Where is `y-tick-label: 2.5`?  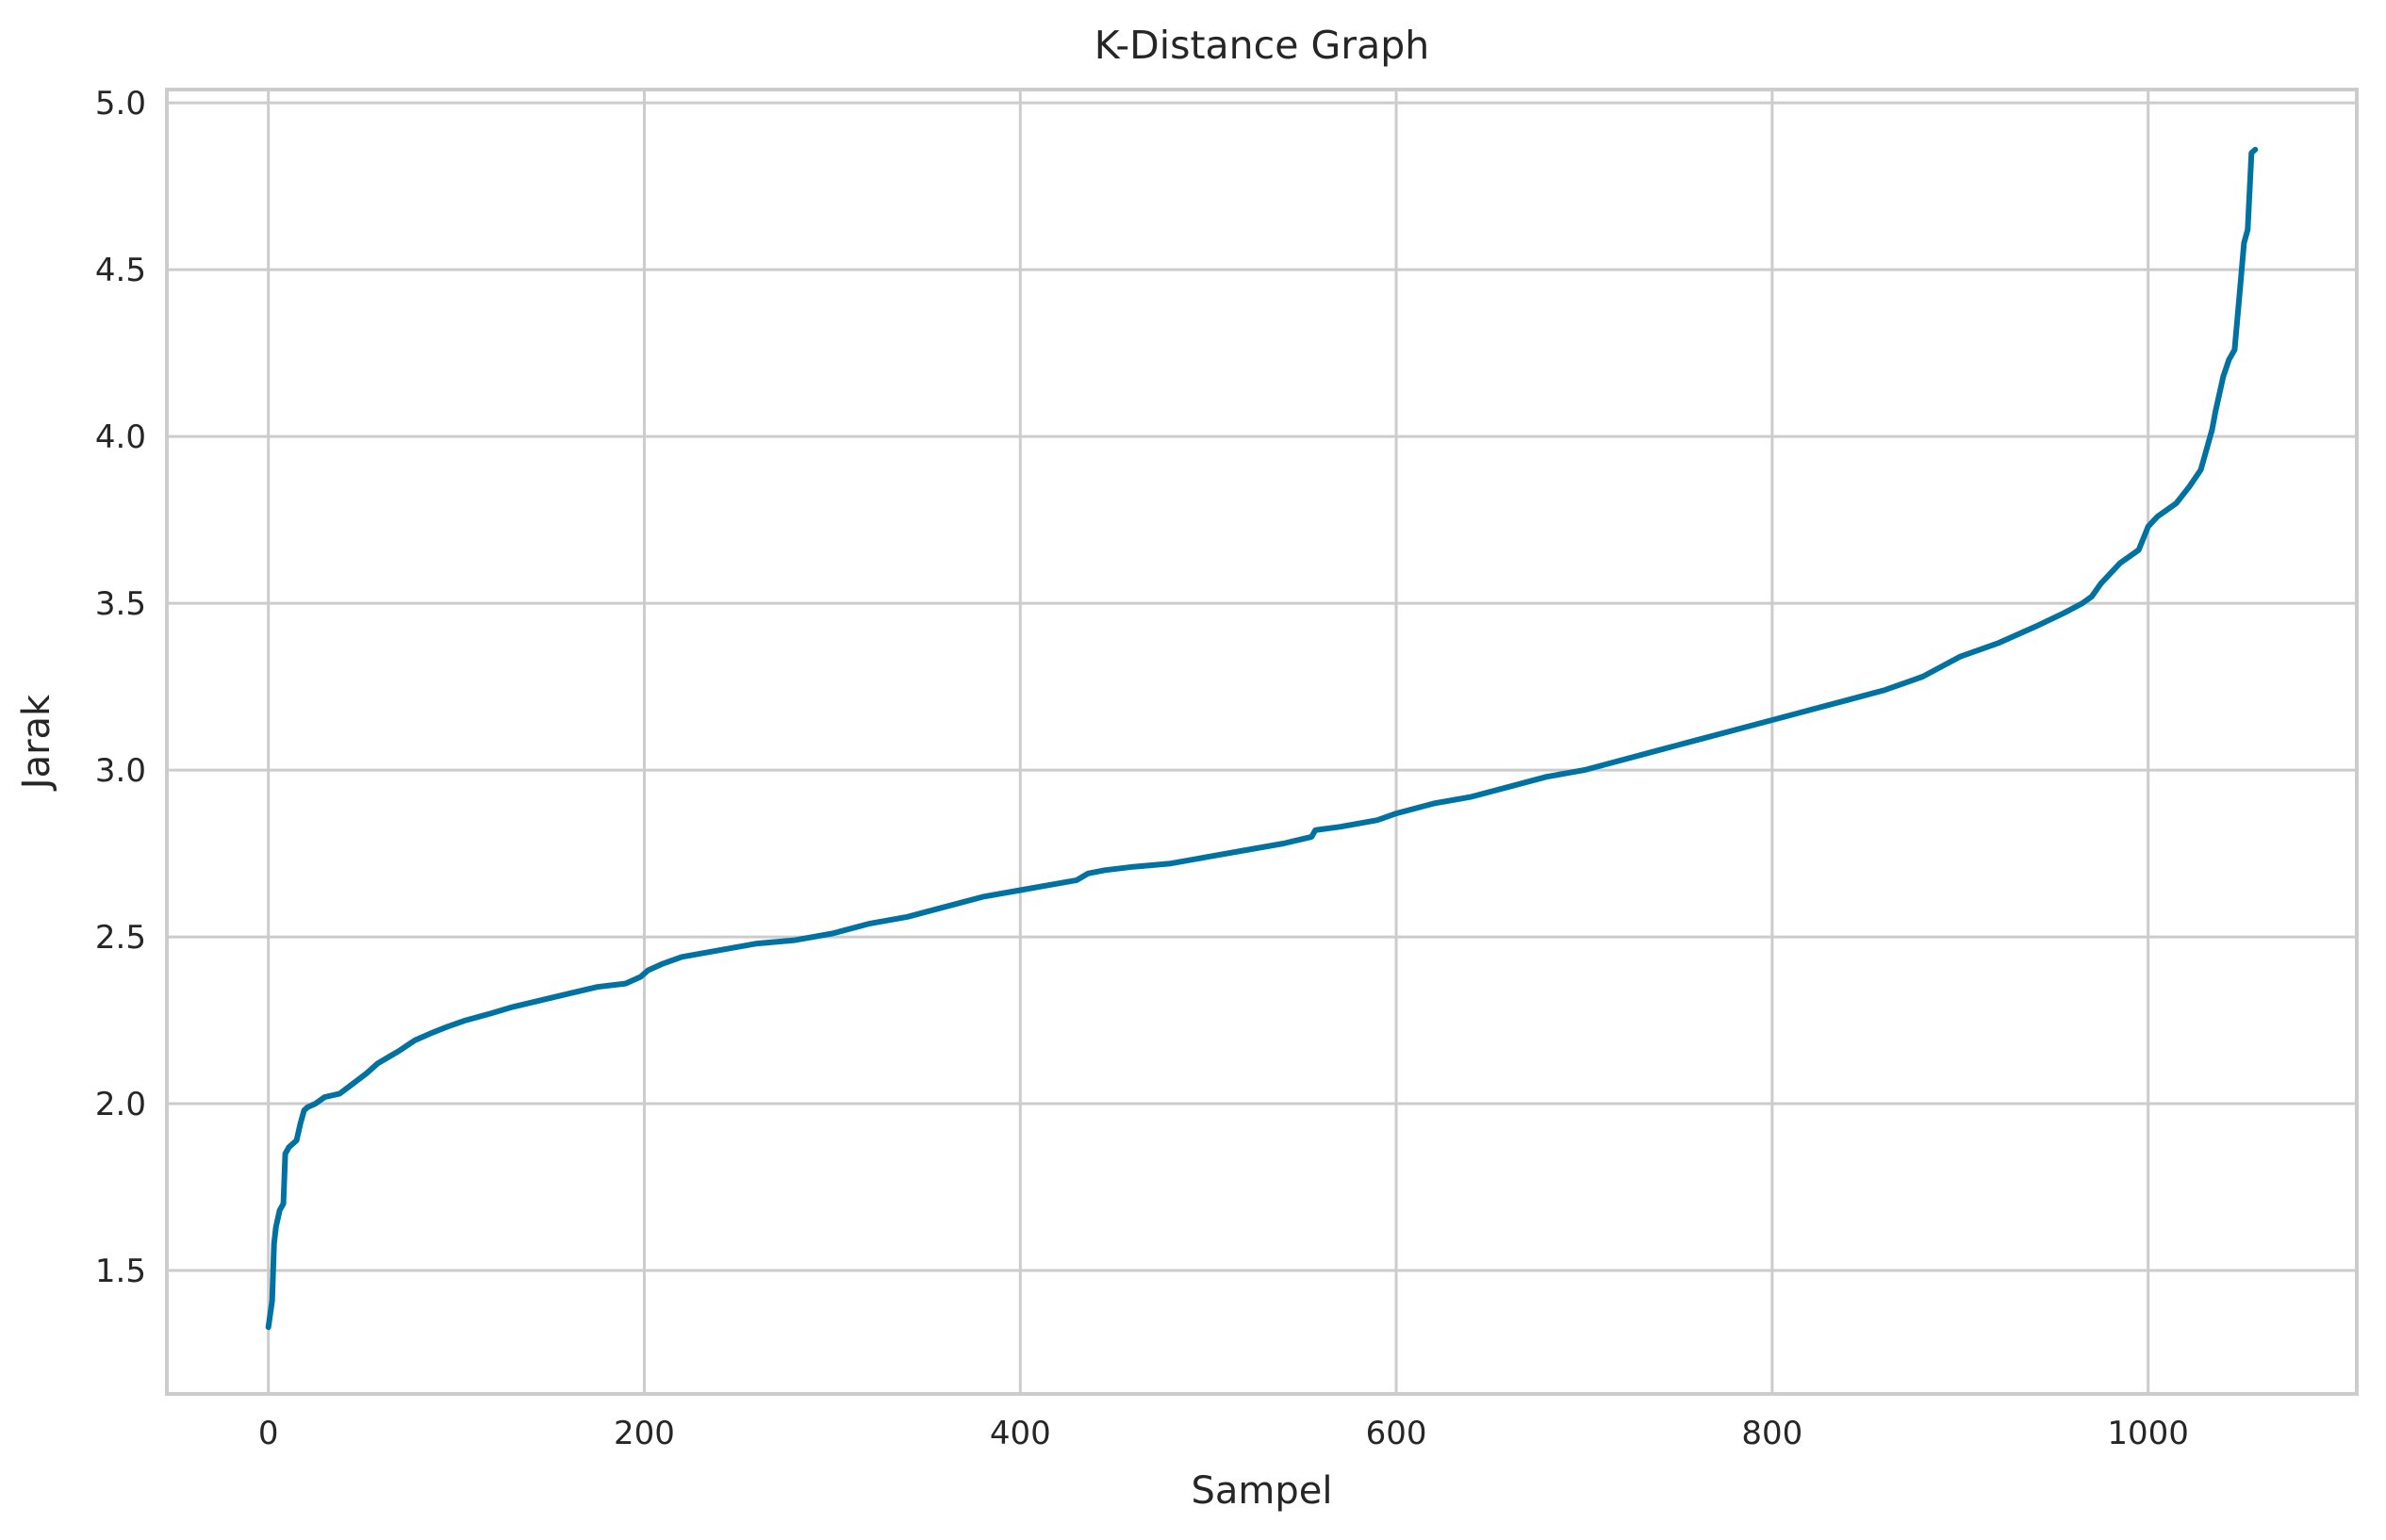
y-tick-label: 2.5 is located at coordinates (120, 938).